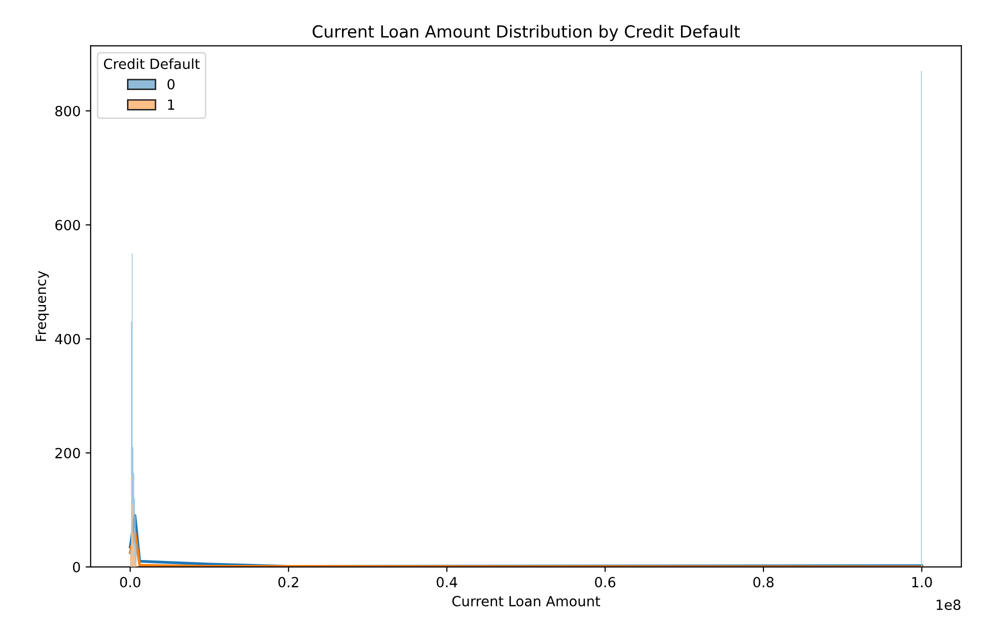 The image size is (985, 637). What do you see at coordinates (42, 305) in the screenshot?
I see `y-axis-title: Frequency` at bounding box center [42, 305].